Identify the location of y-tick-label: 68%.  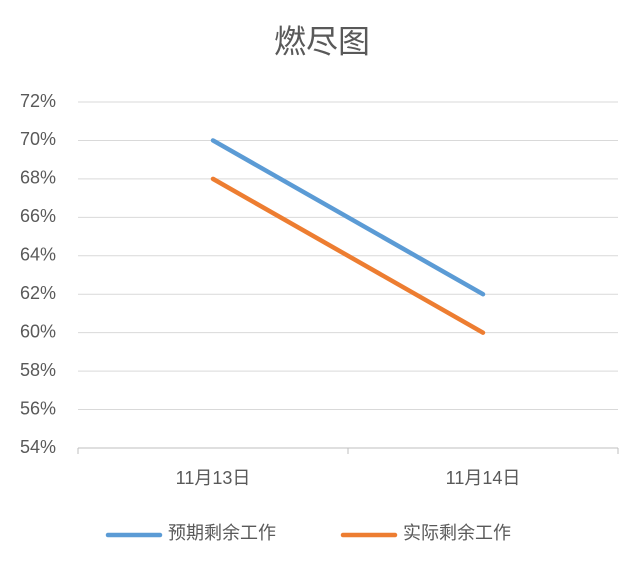
(38, 178).